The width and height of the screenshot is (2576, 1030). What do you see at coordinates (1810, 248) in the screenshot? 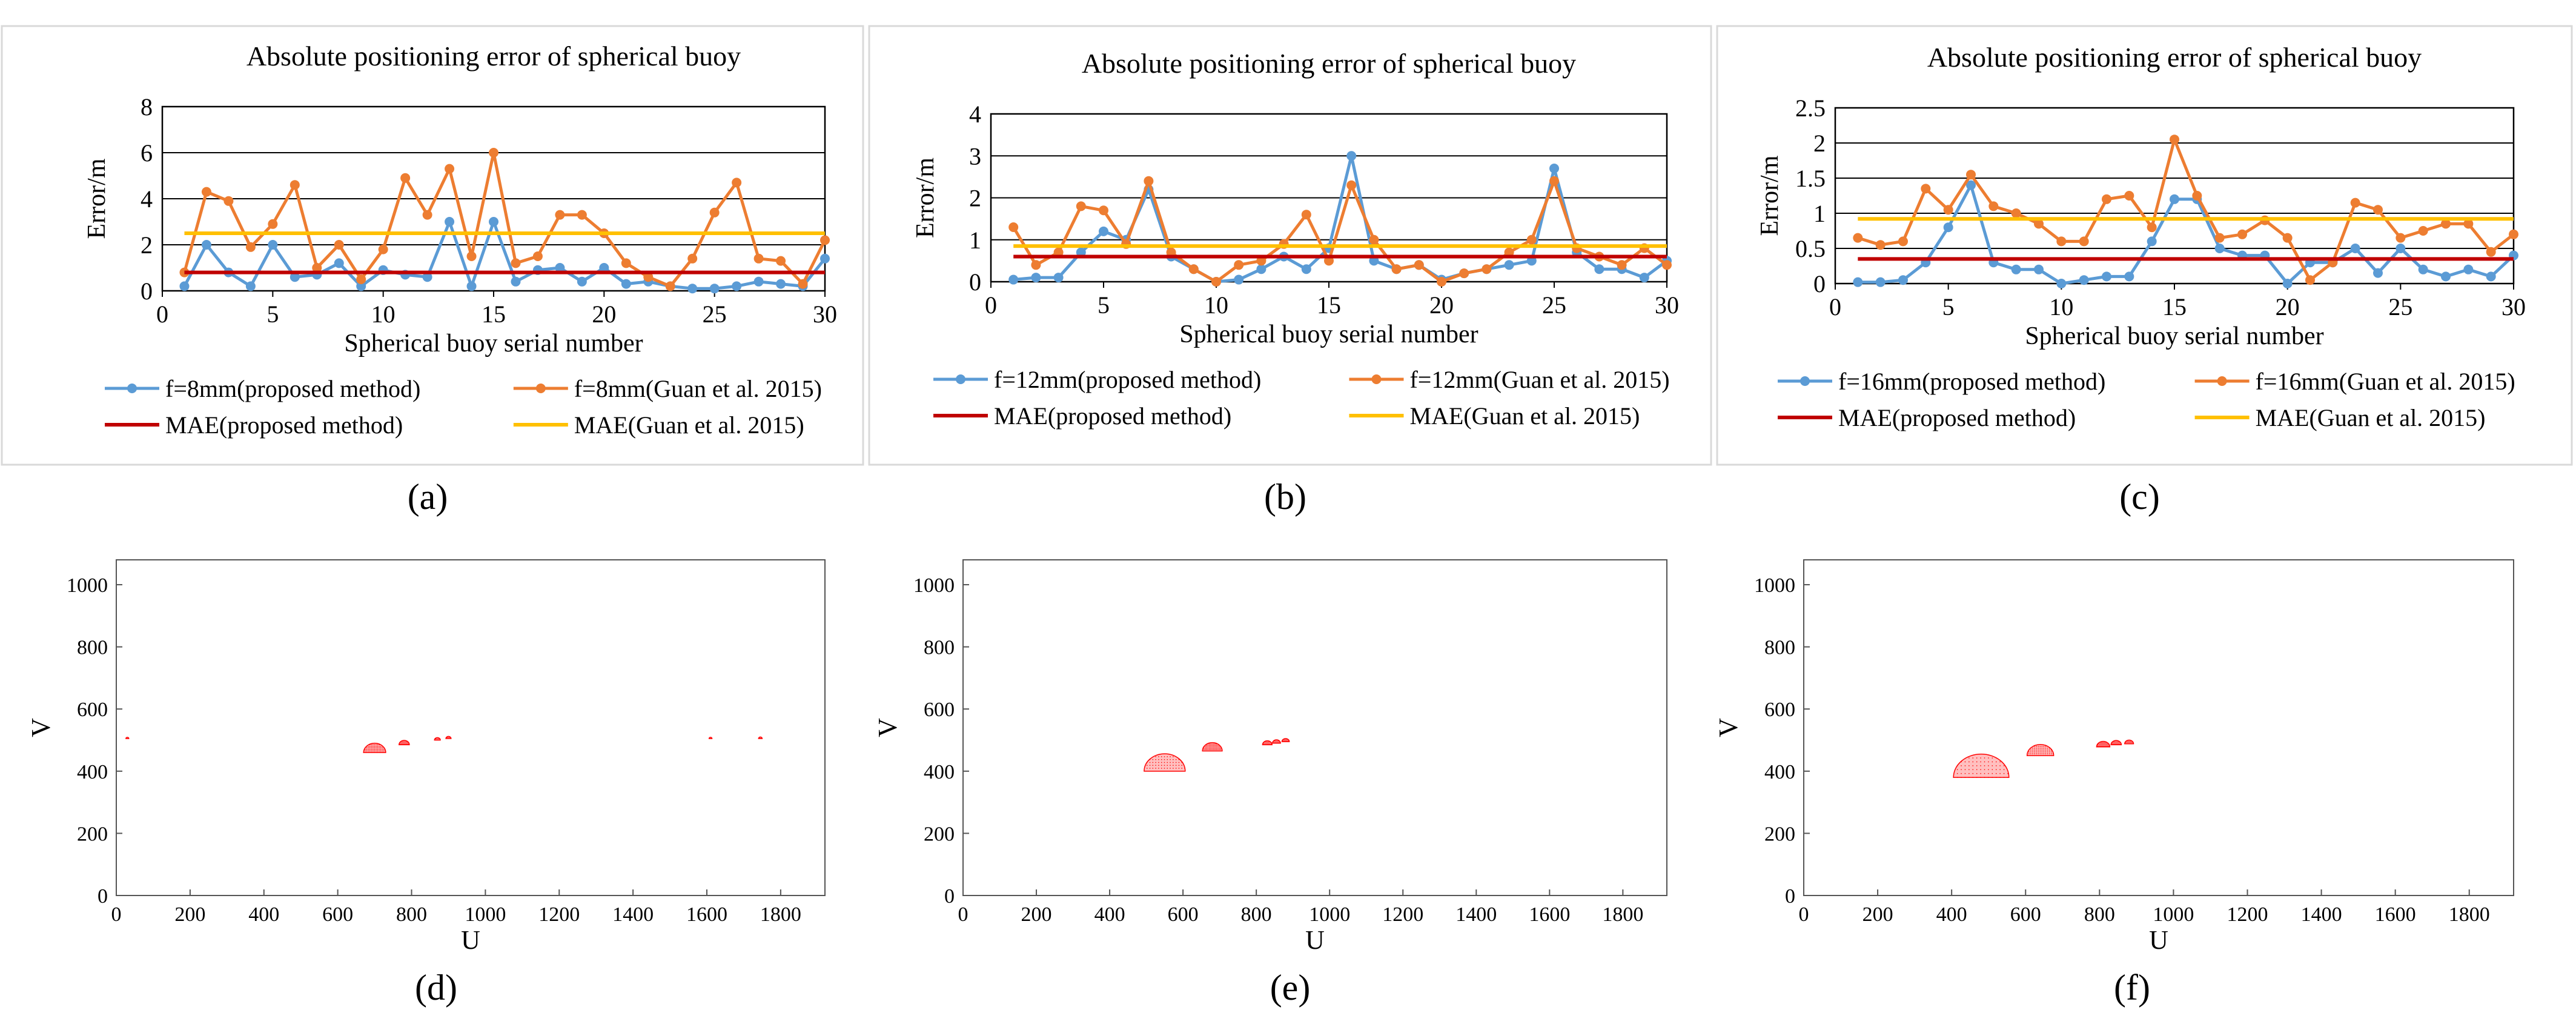
I see `y-tick-label: 0.5` at bounding box center [1810, 248].